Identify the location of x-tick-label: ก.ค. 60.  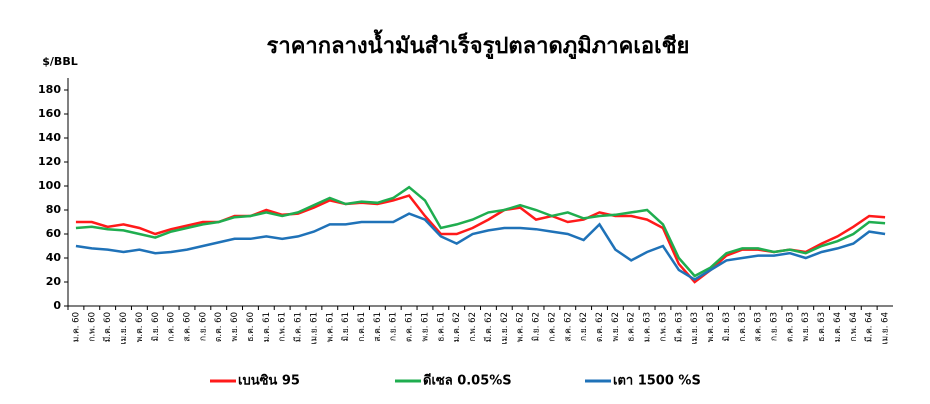
(172, 327).